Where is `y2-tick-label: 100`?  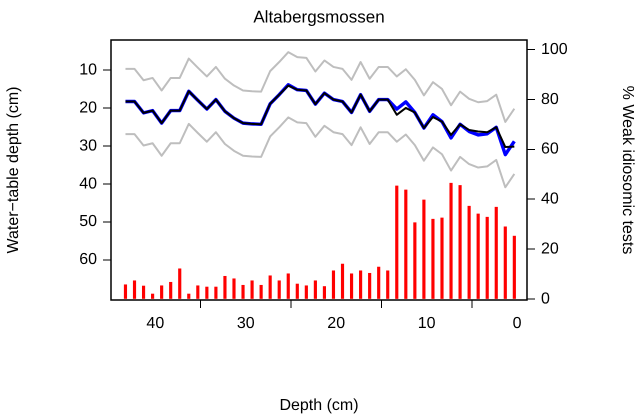 y2-tick-label: 100 is located at coordinates (554, 49).